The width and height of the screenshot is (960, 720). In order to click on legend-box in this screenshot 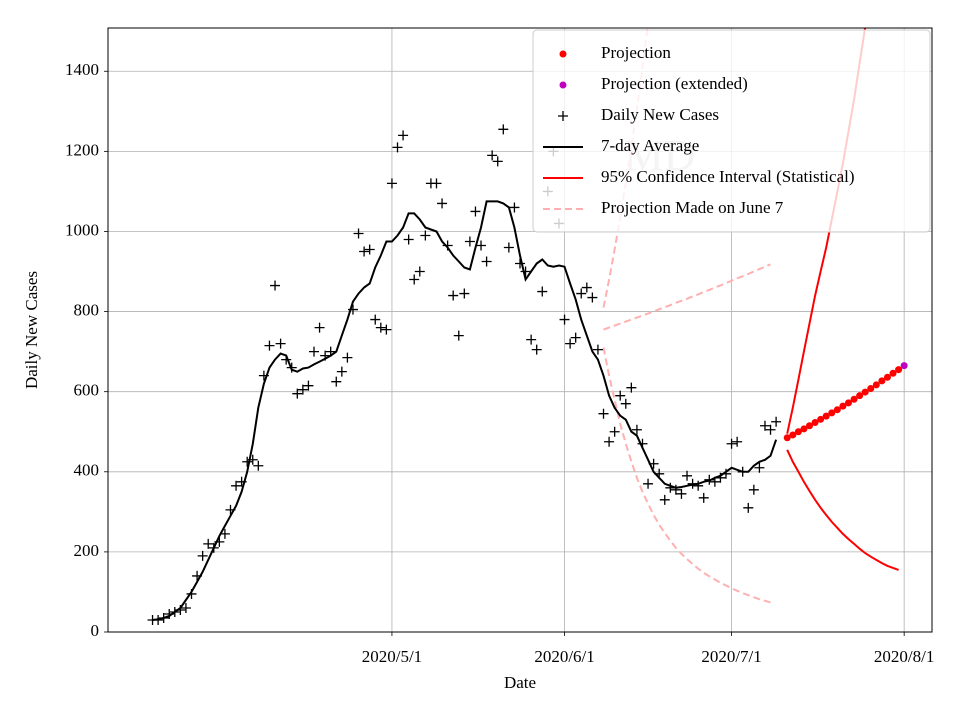, I will do `click(731, 131)`.